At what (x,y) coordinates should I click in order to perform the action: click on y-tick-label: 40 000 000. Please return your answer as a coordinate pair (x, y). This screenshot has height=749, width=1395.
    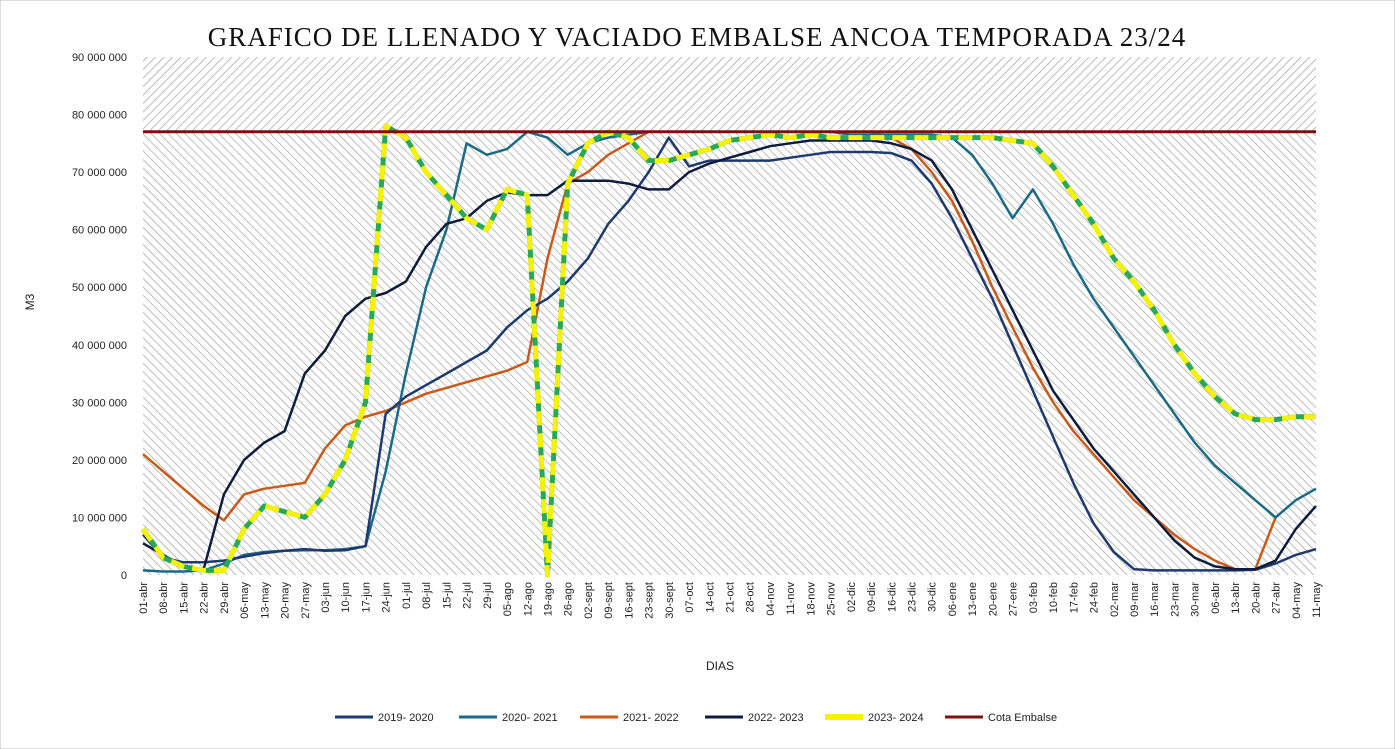
    Looking at the image, I should click on (99, 346).